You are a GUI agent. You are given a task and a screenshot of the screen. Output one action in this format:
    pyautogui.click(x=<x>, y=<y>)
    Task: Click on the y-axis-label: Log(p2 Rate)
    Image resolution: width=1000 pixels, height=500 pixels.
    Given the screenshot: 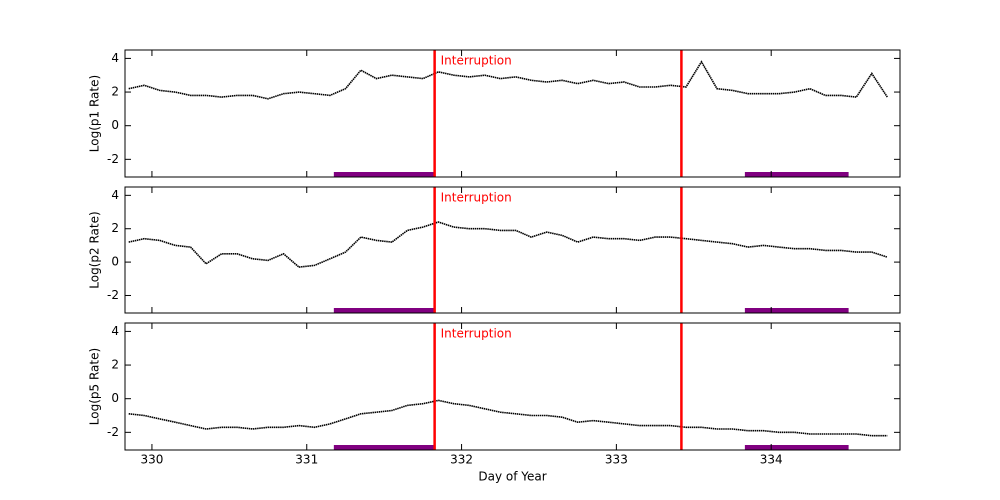 What is the action you would take?
    pyautogui.click(x=95, y=249)
    